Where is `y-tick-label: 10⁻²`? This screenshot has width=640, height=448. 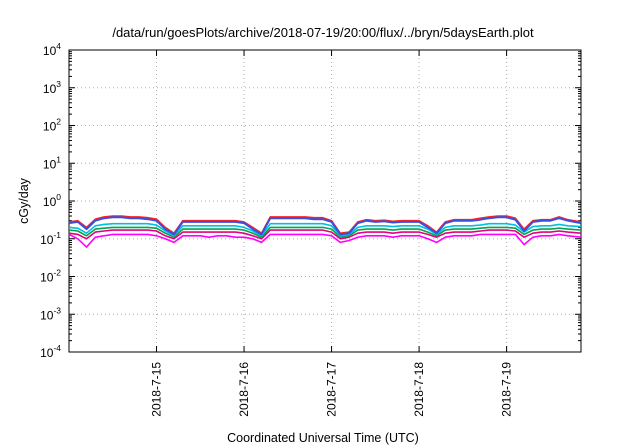 y-tick-label: 10⁻² is located at coordinates (50, 276).